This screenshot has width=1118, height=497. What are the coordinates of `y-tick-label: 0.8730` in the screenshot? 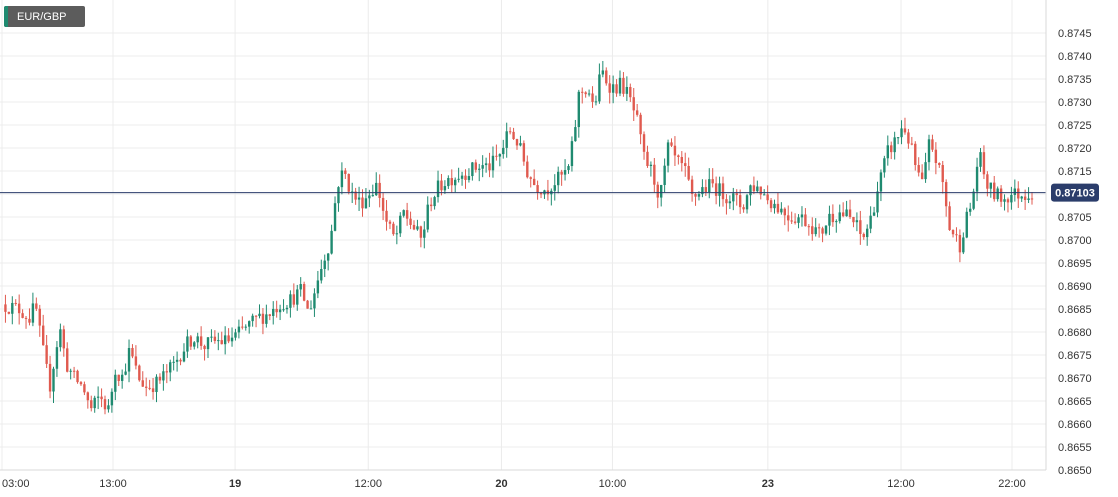 It's located at (1075, 103).